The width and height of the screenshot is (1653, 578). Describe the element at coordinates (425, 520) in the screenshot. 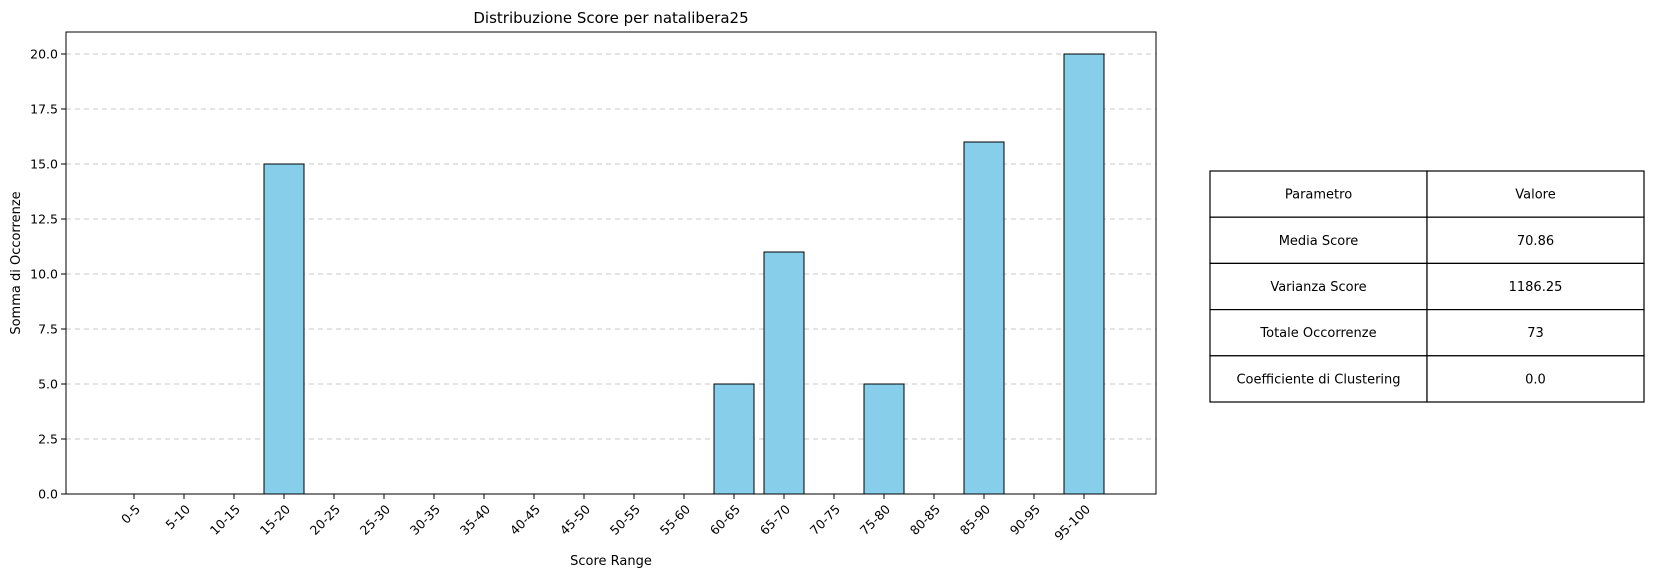

I see `x-tick-label: 30-35` at that location.